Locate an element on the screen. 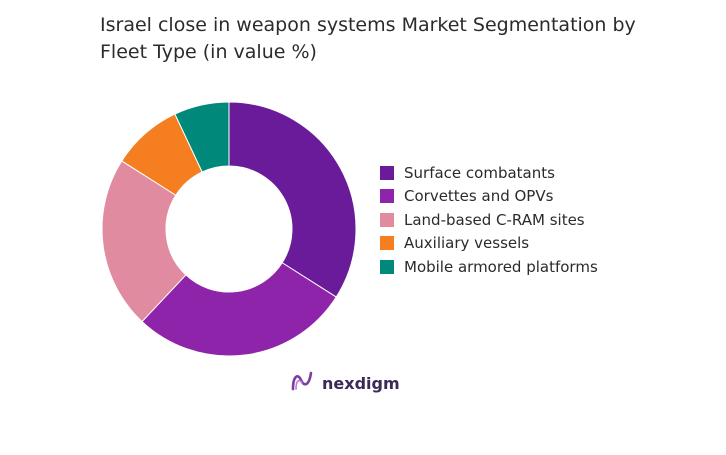 This screenshot has height=455, width=726. legend-item-corvettes-opvs: Corvettes and OPVs is located at coordinates (489, 197).